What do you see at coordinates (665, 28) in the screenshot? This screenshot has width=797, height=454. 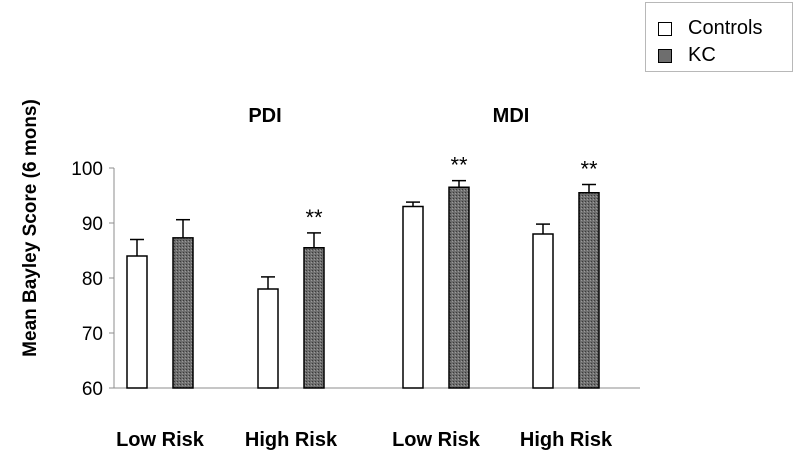 I see `legend-swatch-controls` at bounding box center [665, 28].